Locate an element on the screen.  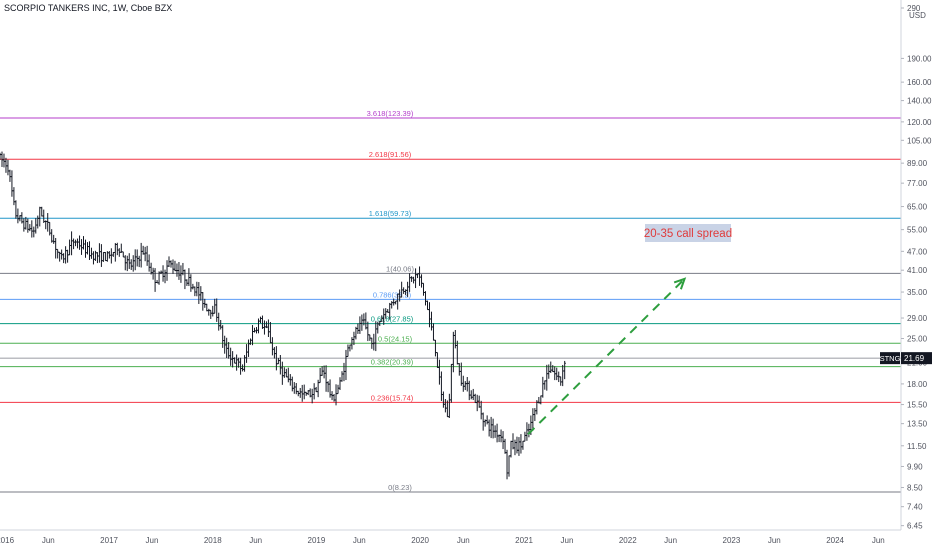
currency-label: USD is located at coordinates (917, 15).